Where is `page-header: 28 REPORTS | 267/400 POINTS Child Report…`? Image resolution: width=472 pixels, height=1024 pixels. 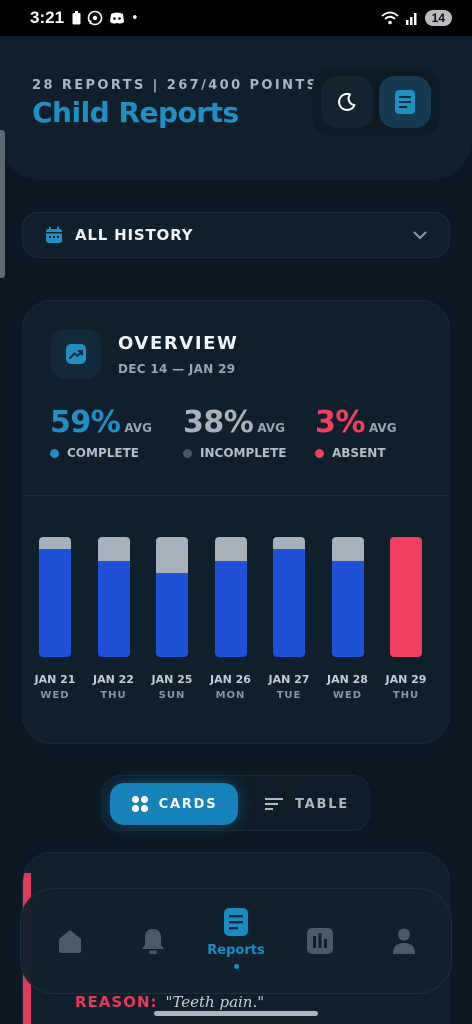 page-header: 28 REPORTS | 267/400 POINTS Child Report… is located at coordinates (236, 108).